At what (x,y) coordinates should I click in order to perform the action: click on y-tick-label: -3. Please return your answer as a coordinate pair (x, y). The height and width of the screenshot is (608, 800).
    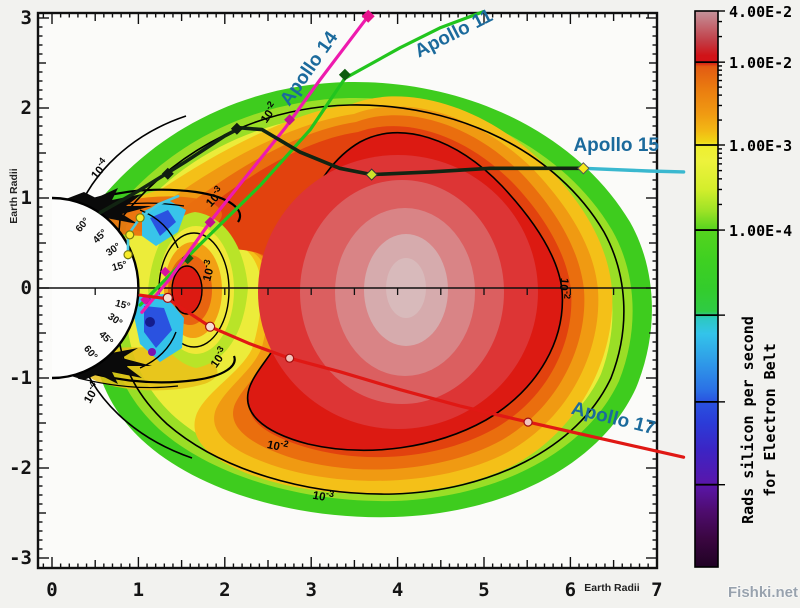
    Looking at the image, I should click on (20, 558).